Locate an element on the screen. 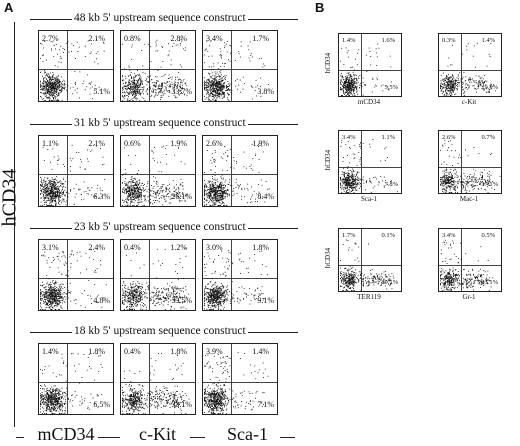 The height and width of the screenshot is (446, 520). flow-plot: 0.8% 2.8% 33.7% is located at coordinates (158, 66).